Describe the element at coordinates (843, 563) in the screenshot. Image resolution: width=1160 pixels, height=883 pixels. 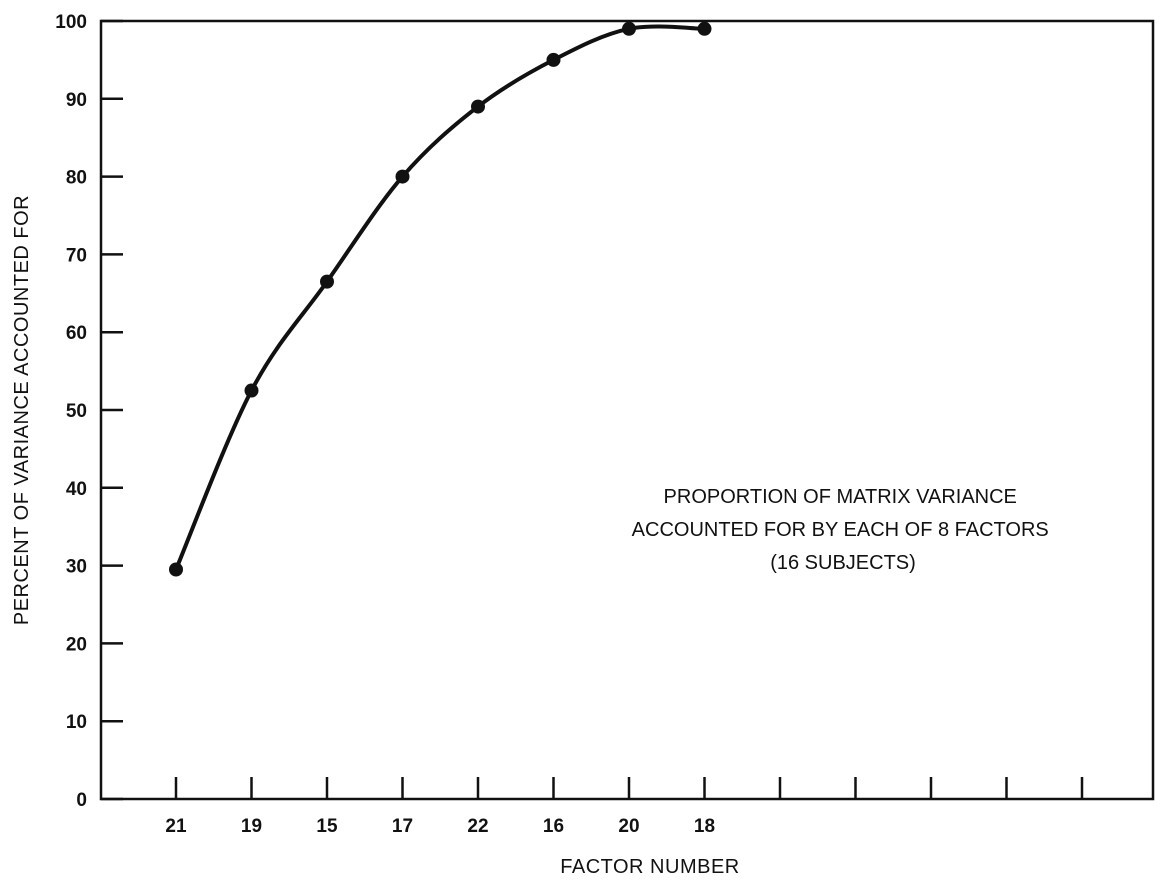
I see `annotation-line: (16 SUBJECTS)` at that location.